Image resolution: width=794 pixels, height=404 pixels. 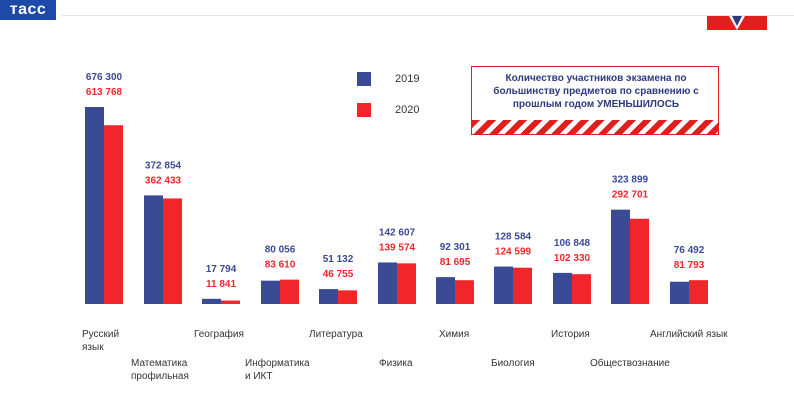 I want to click on legend-swatch-2019, so click(x=364, y=79).